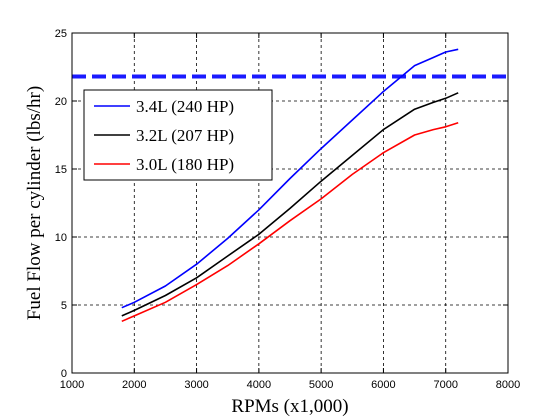  What do you see at coordinates (289, 406) in the screenshot?
I see `x-axis-title: RPMs (x1,000)` at bounding box center [289, 406].